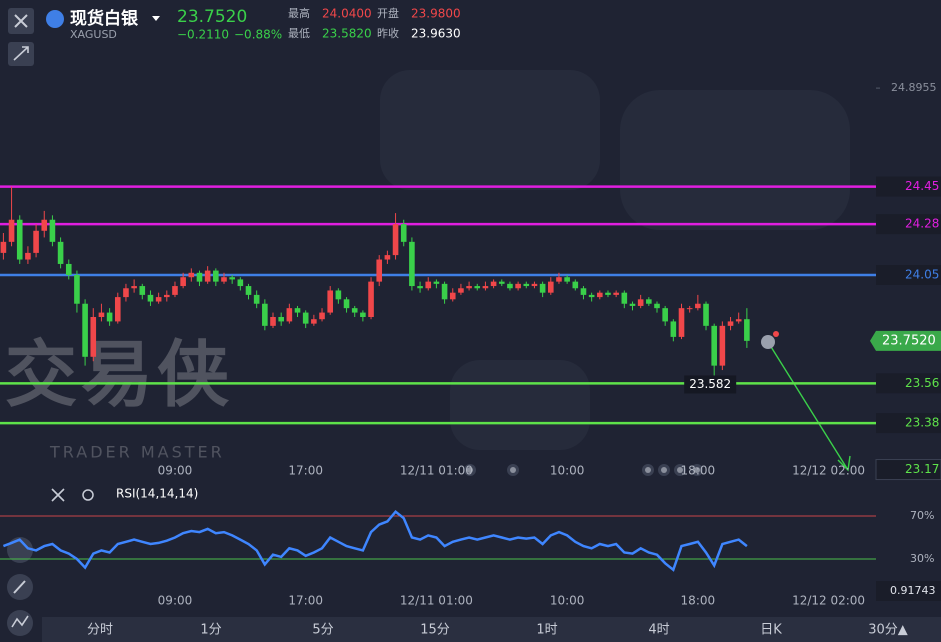 Image resolution: width=941 pixels, height=642 pixels. What do you see at coordinates (258, 35) in the screenshot?
I see `price-change-pct: −0.88%` at bounding box center [258, 35].